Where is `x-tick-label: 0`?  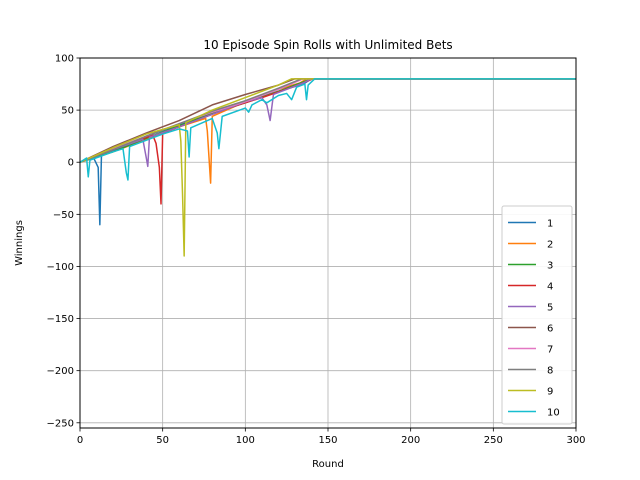 x-tick-label: 0 is located at coordinates (80, 440).